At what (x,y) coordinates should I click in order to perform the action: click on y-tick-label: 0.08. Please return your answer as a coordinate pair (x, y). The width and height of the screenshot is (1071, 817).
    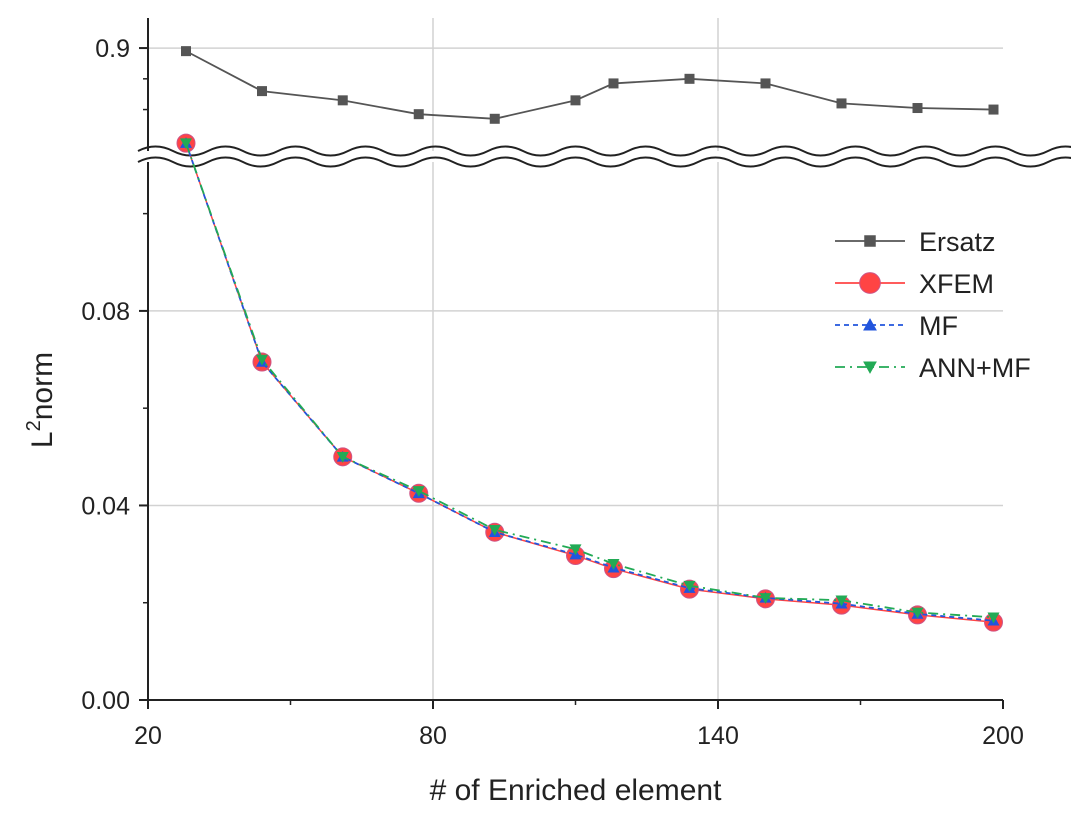
    Looking at the image, I should click on (105, 312).